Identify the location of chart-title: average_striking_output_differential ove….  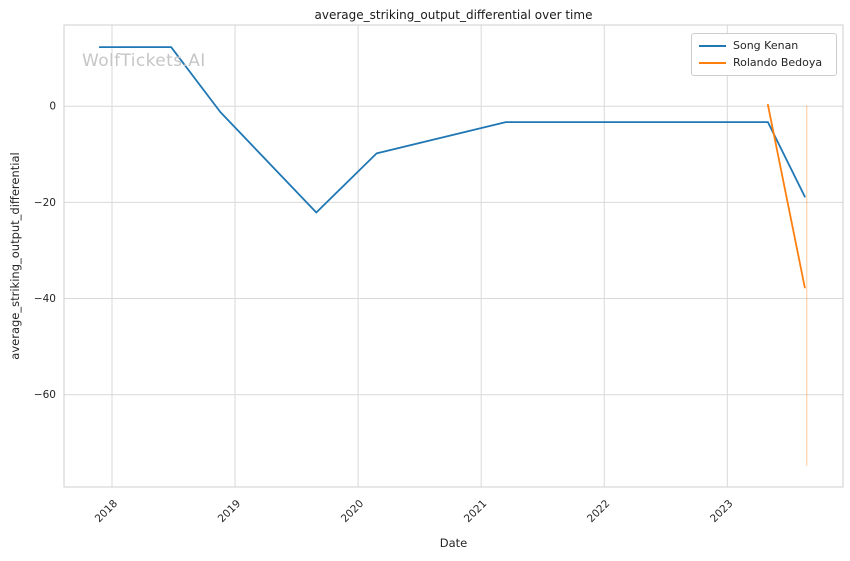
(453, 15).